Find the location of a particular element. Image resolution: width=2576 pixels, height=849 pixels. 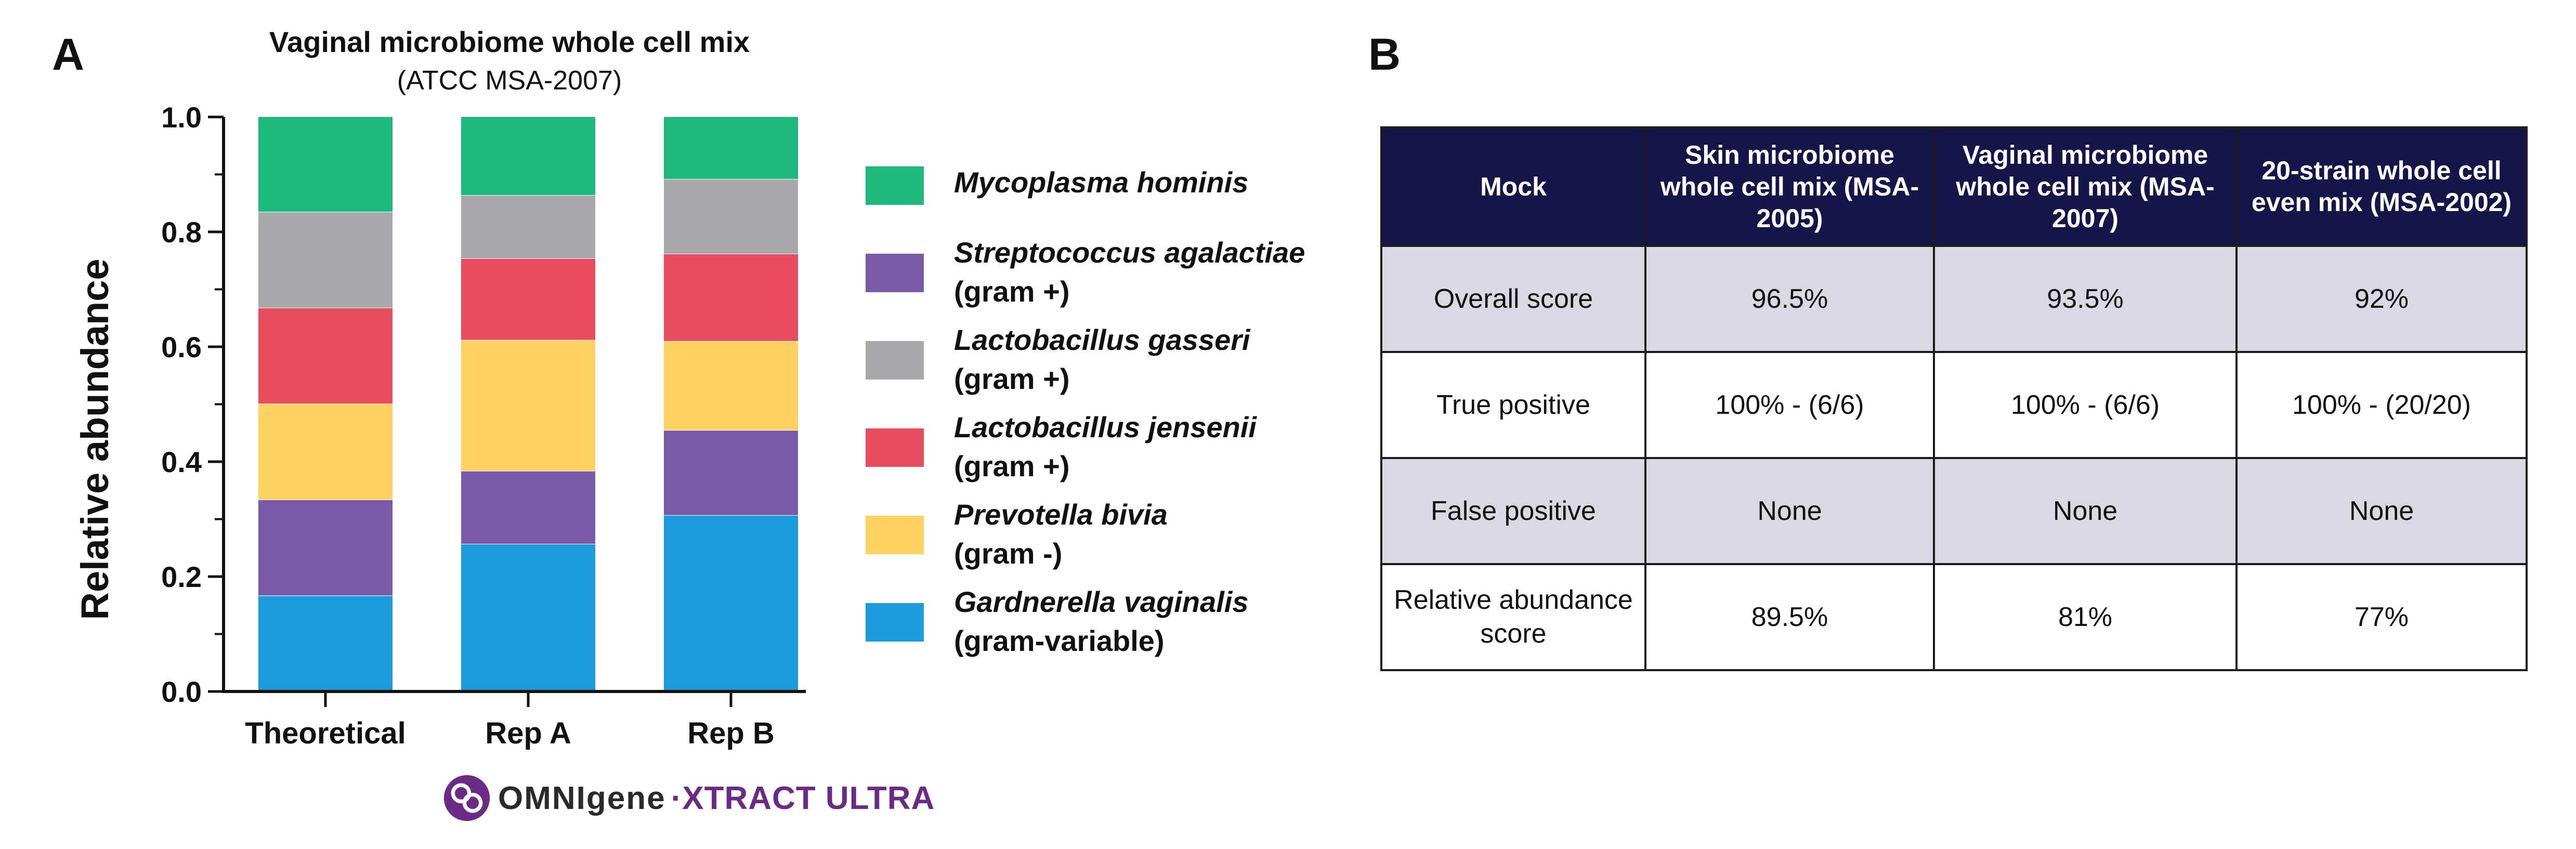

bar-segment-theoretical-lactobacillus-jensenii is located at coordinates (325, 355).